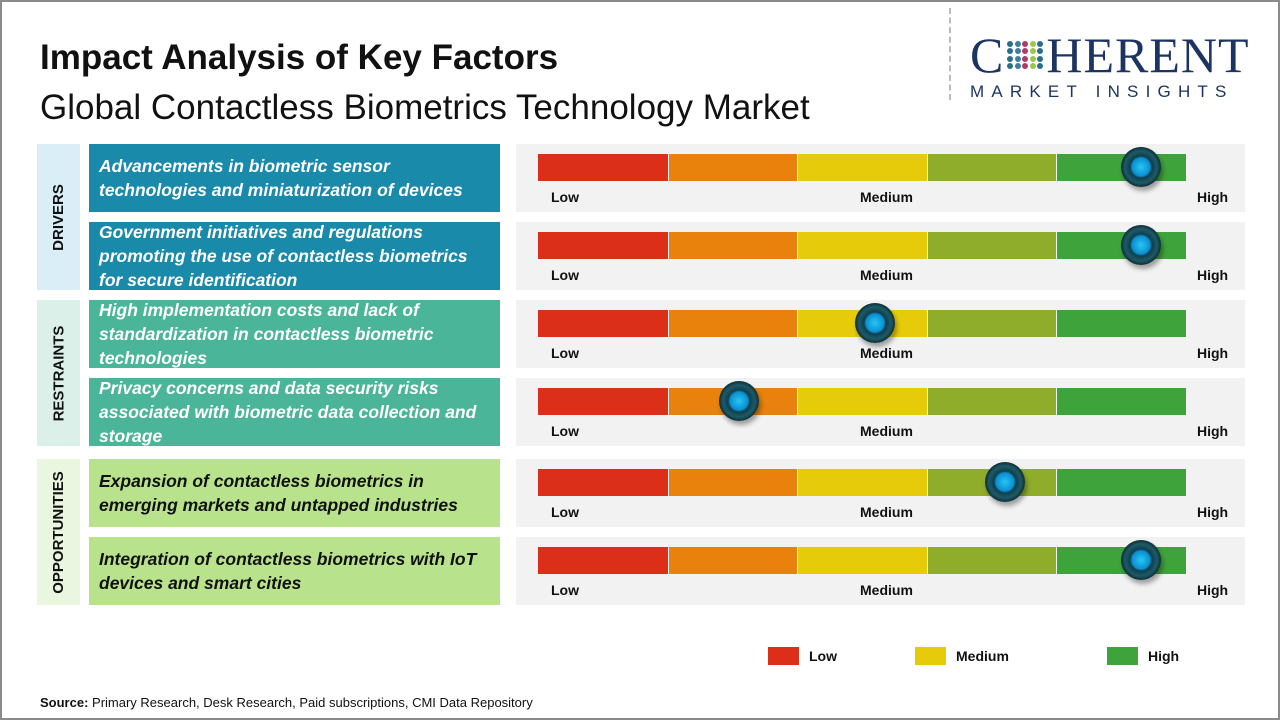  I want to click on legend-item: High, so click(1143, 656).